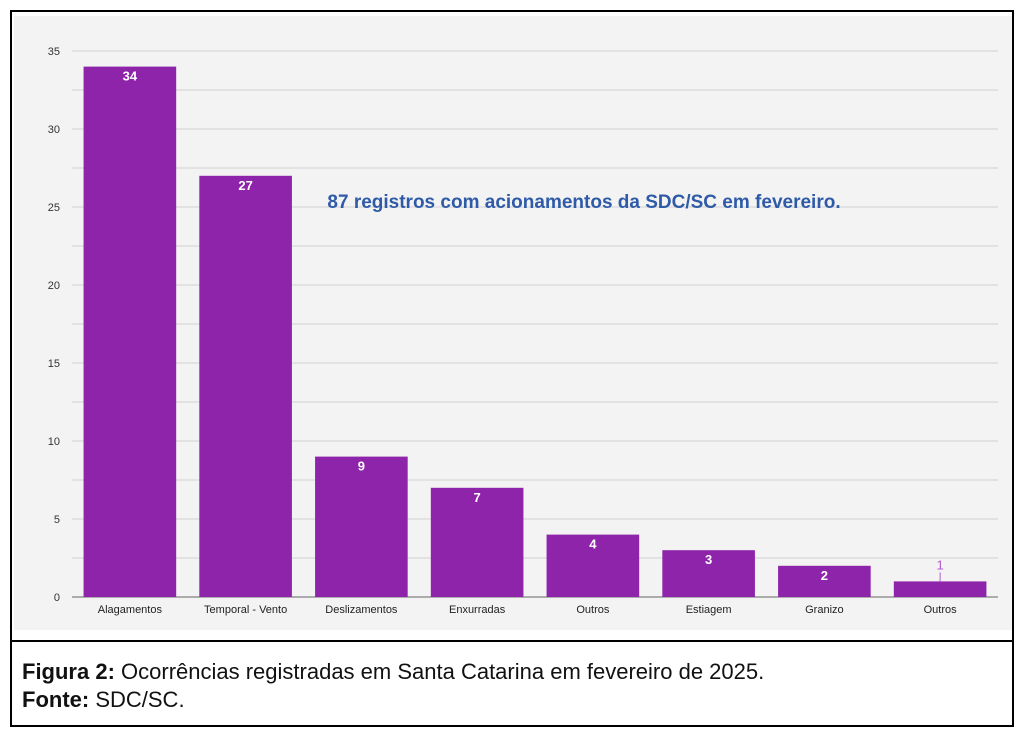 This screenshot has height=747, width=1024. I want to click on x-tick-label: Deslizamentos, so click(361, 610).